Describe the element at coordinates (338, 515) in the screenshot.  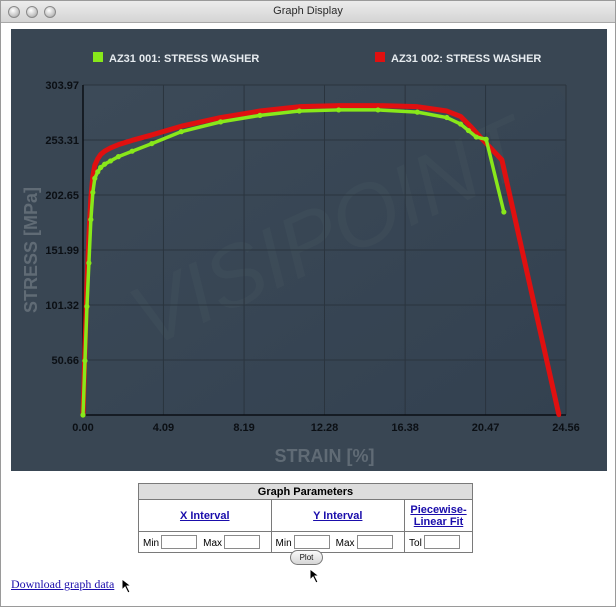
I see `y-interval-link: Y Interval` at that location.